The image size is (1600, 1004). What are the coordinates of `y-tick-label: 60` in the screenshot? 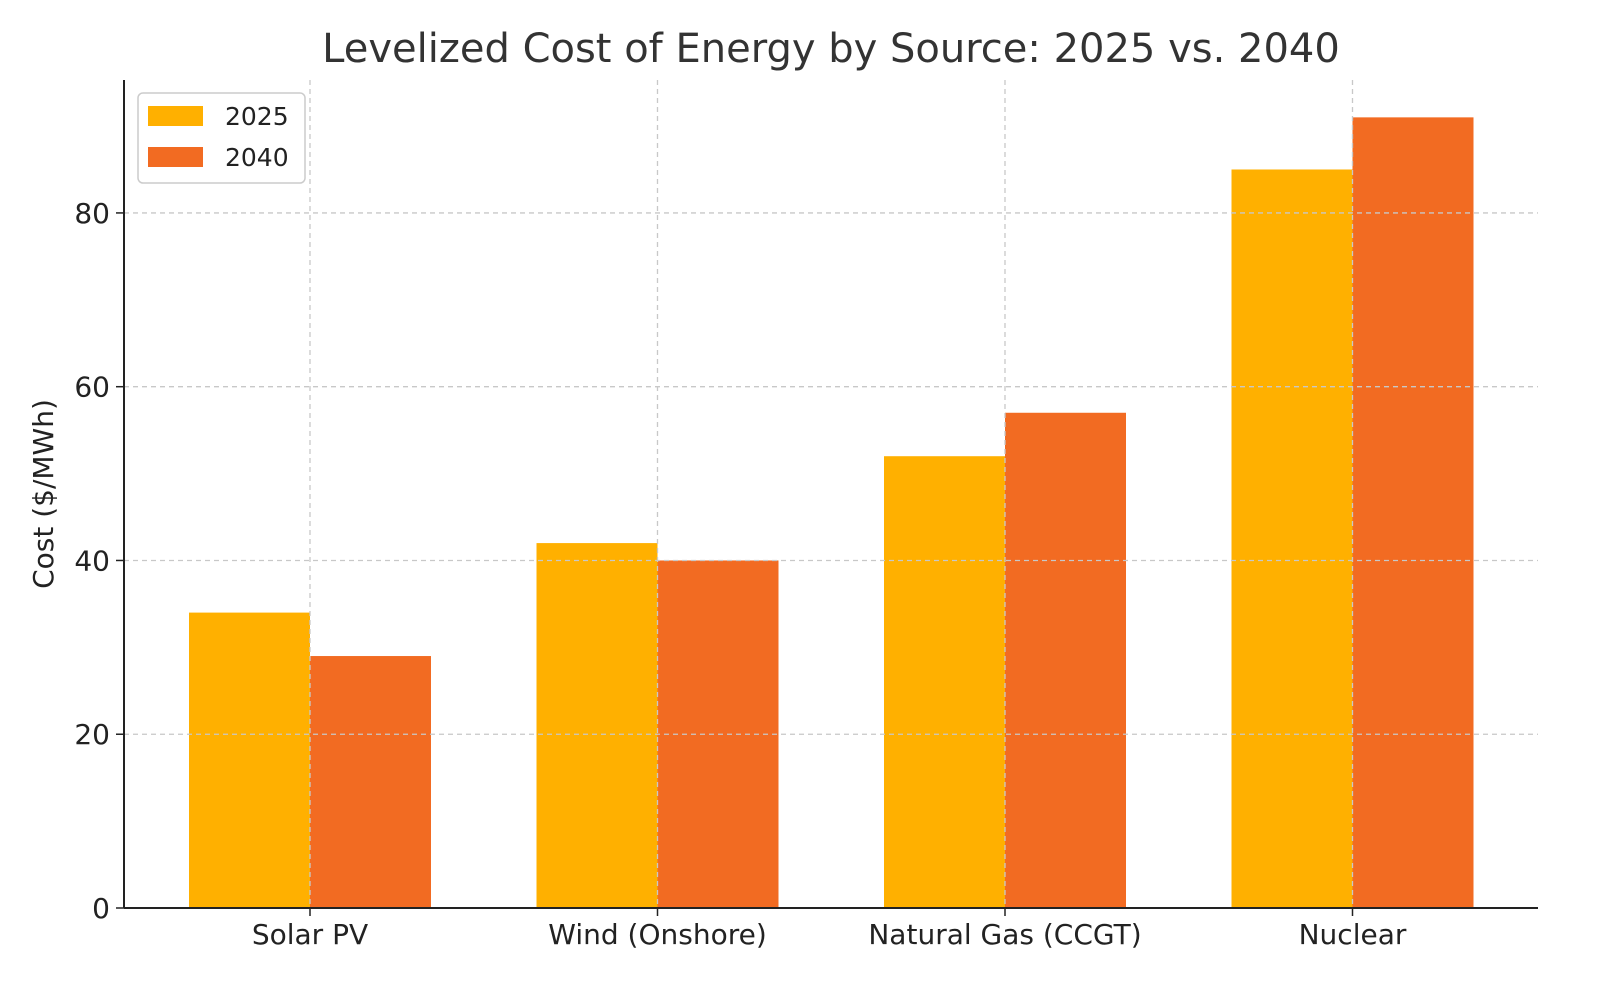 It's located at (92, 387).